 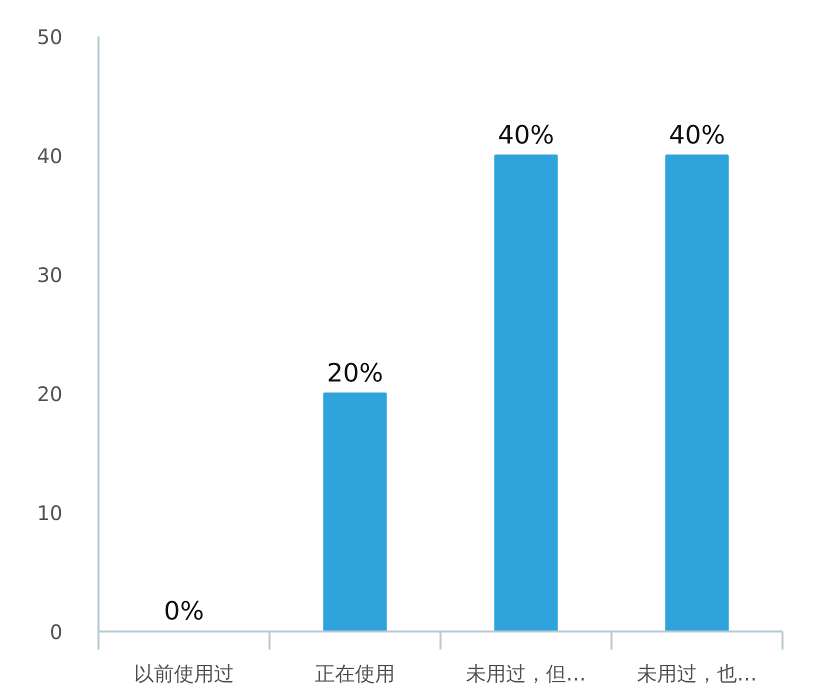 What do you see at coordinates (50, 394) in the screenshot?
I see `y-tick-label: 20` at bounding box center [50, 394].